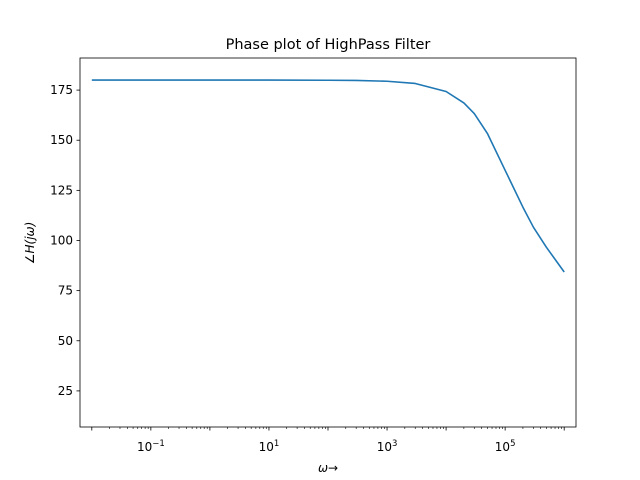  What do you see at coordinates (61, 240) in the screenshot?
I see `y-tick-label: 100` at bounding box center [61, 240].